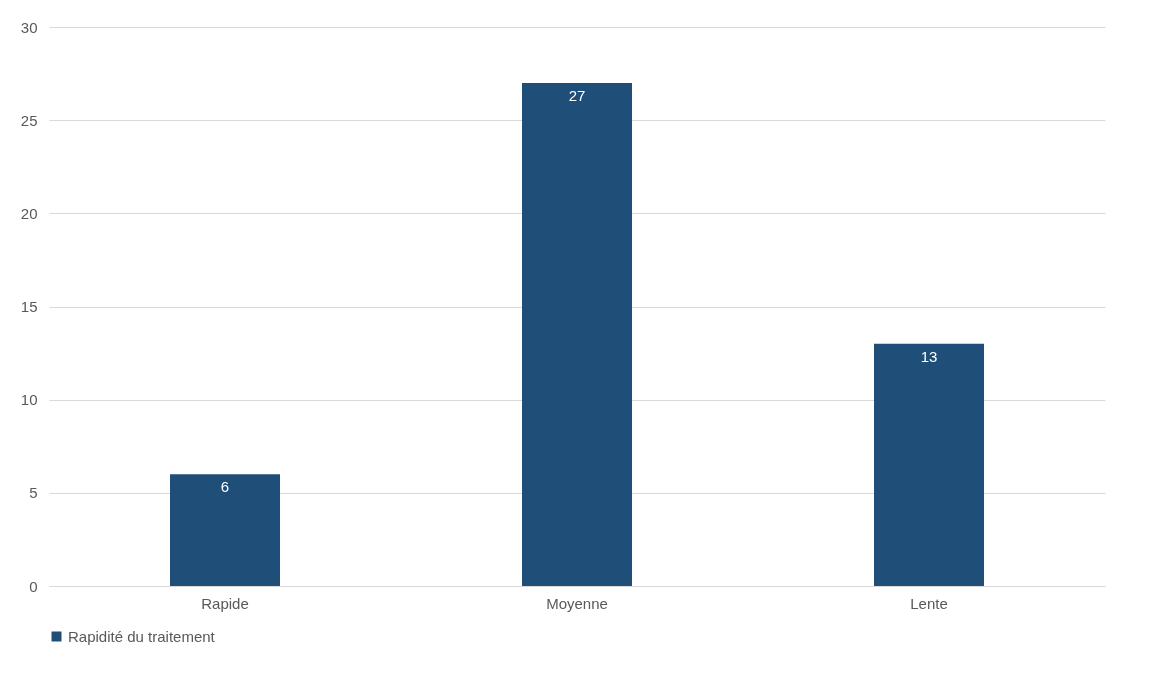 The image size is (1149, 682). I want to click on legend-label: Rapidité du traitement, so click(142, 636).